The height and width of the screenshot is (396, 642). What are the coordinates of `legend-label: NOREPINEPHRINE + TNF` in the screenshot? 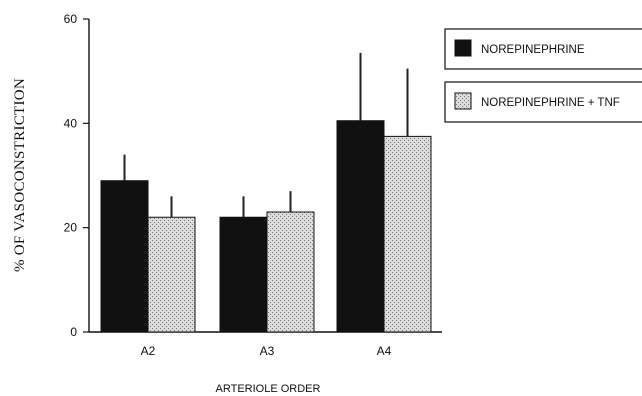 It's located at (550, 103).